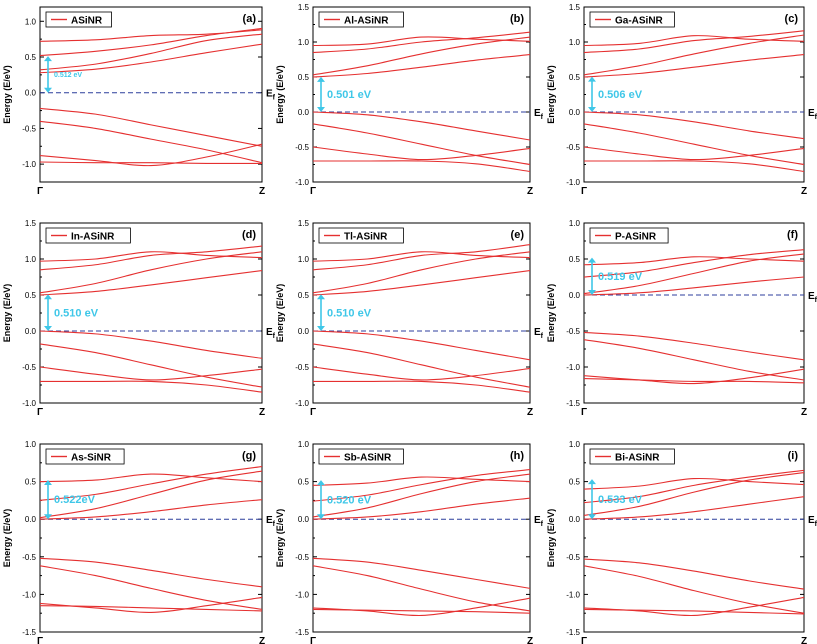  What do you see at coordinates (68, 75) in the screenshot?
I see `gap-value-label: 0.512 eV` at bounding box center [68, 75].